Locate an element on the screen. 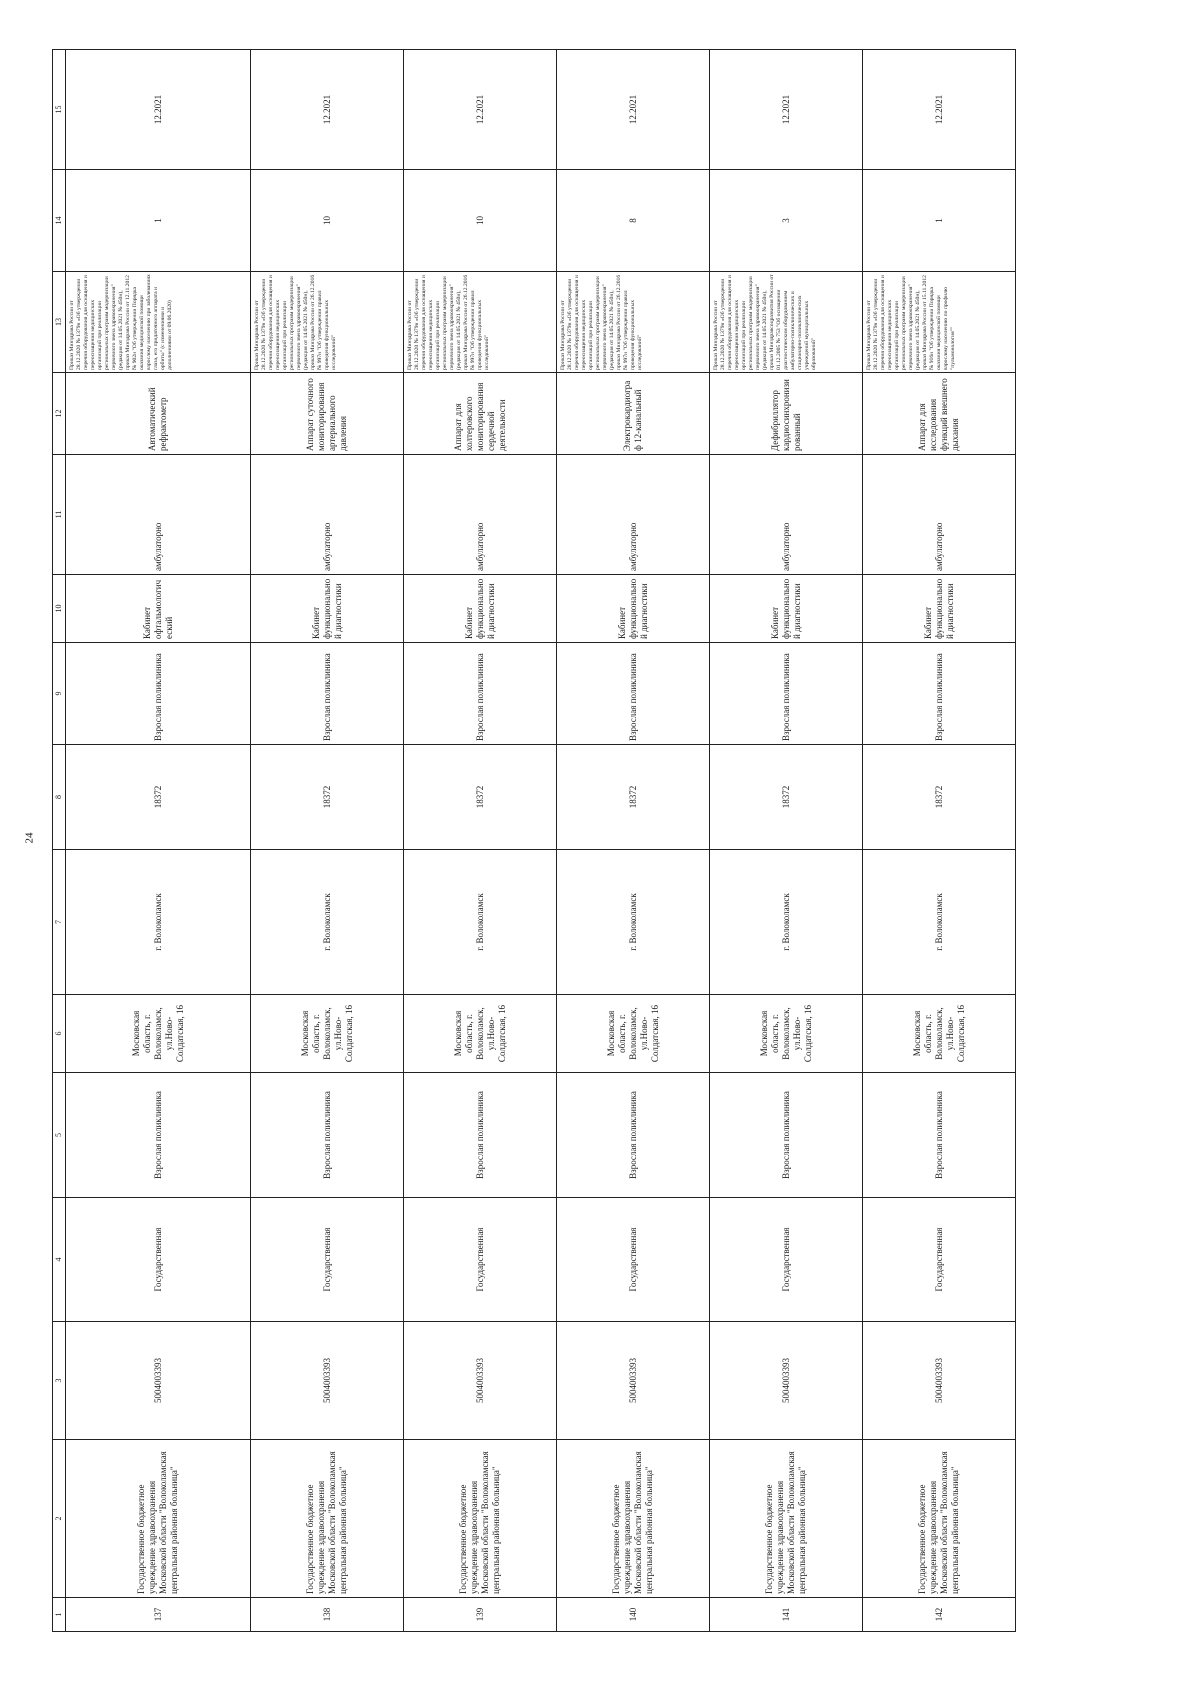 Image resolution: width=1200 pixels, height=1697 pixels. equipment-name-cell: Электрокардиограф 12-канальный is located at coordinates (633, 413).